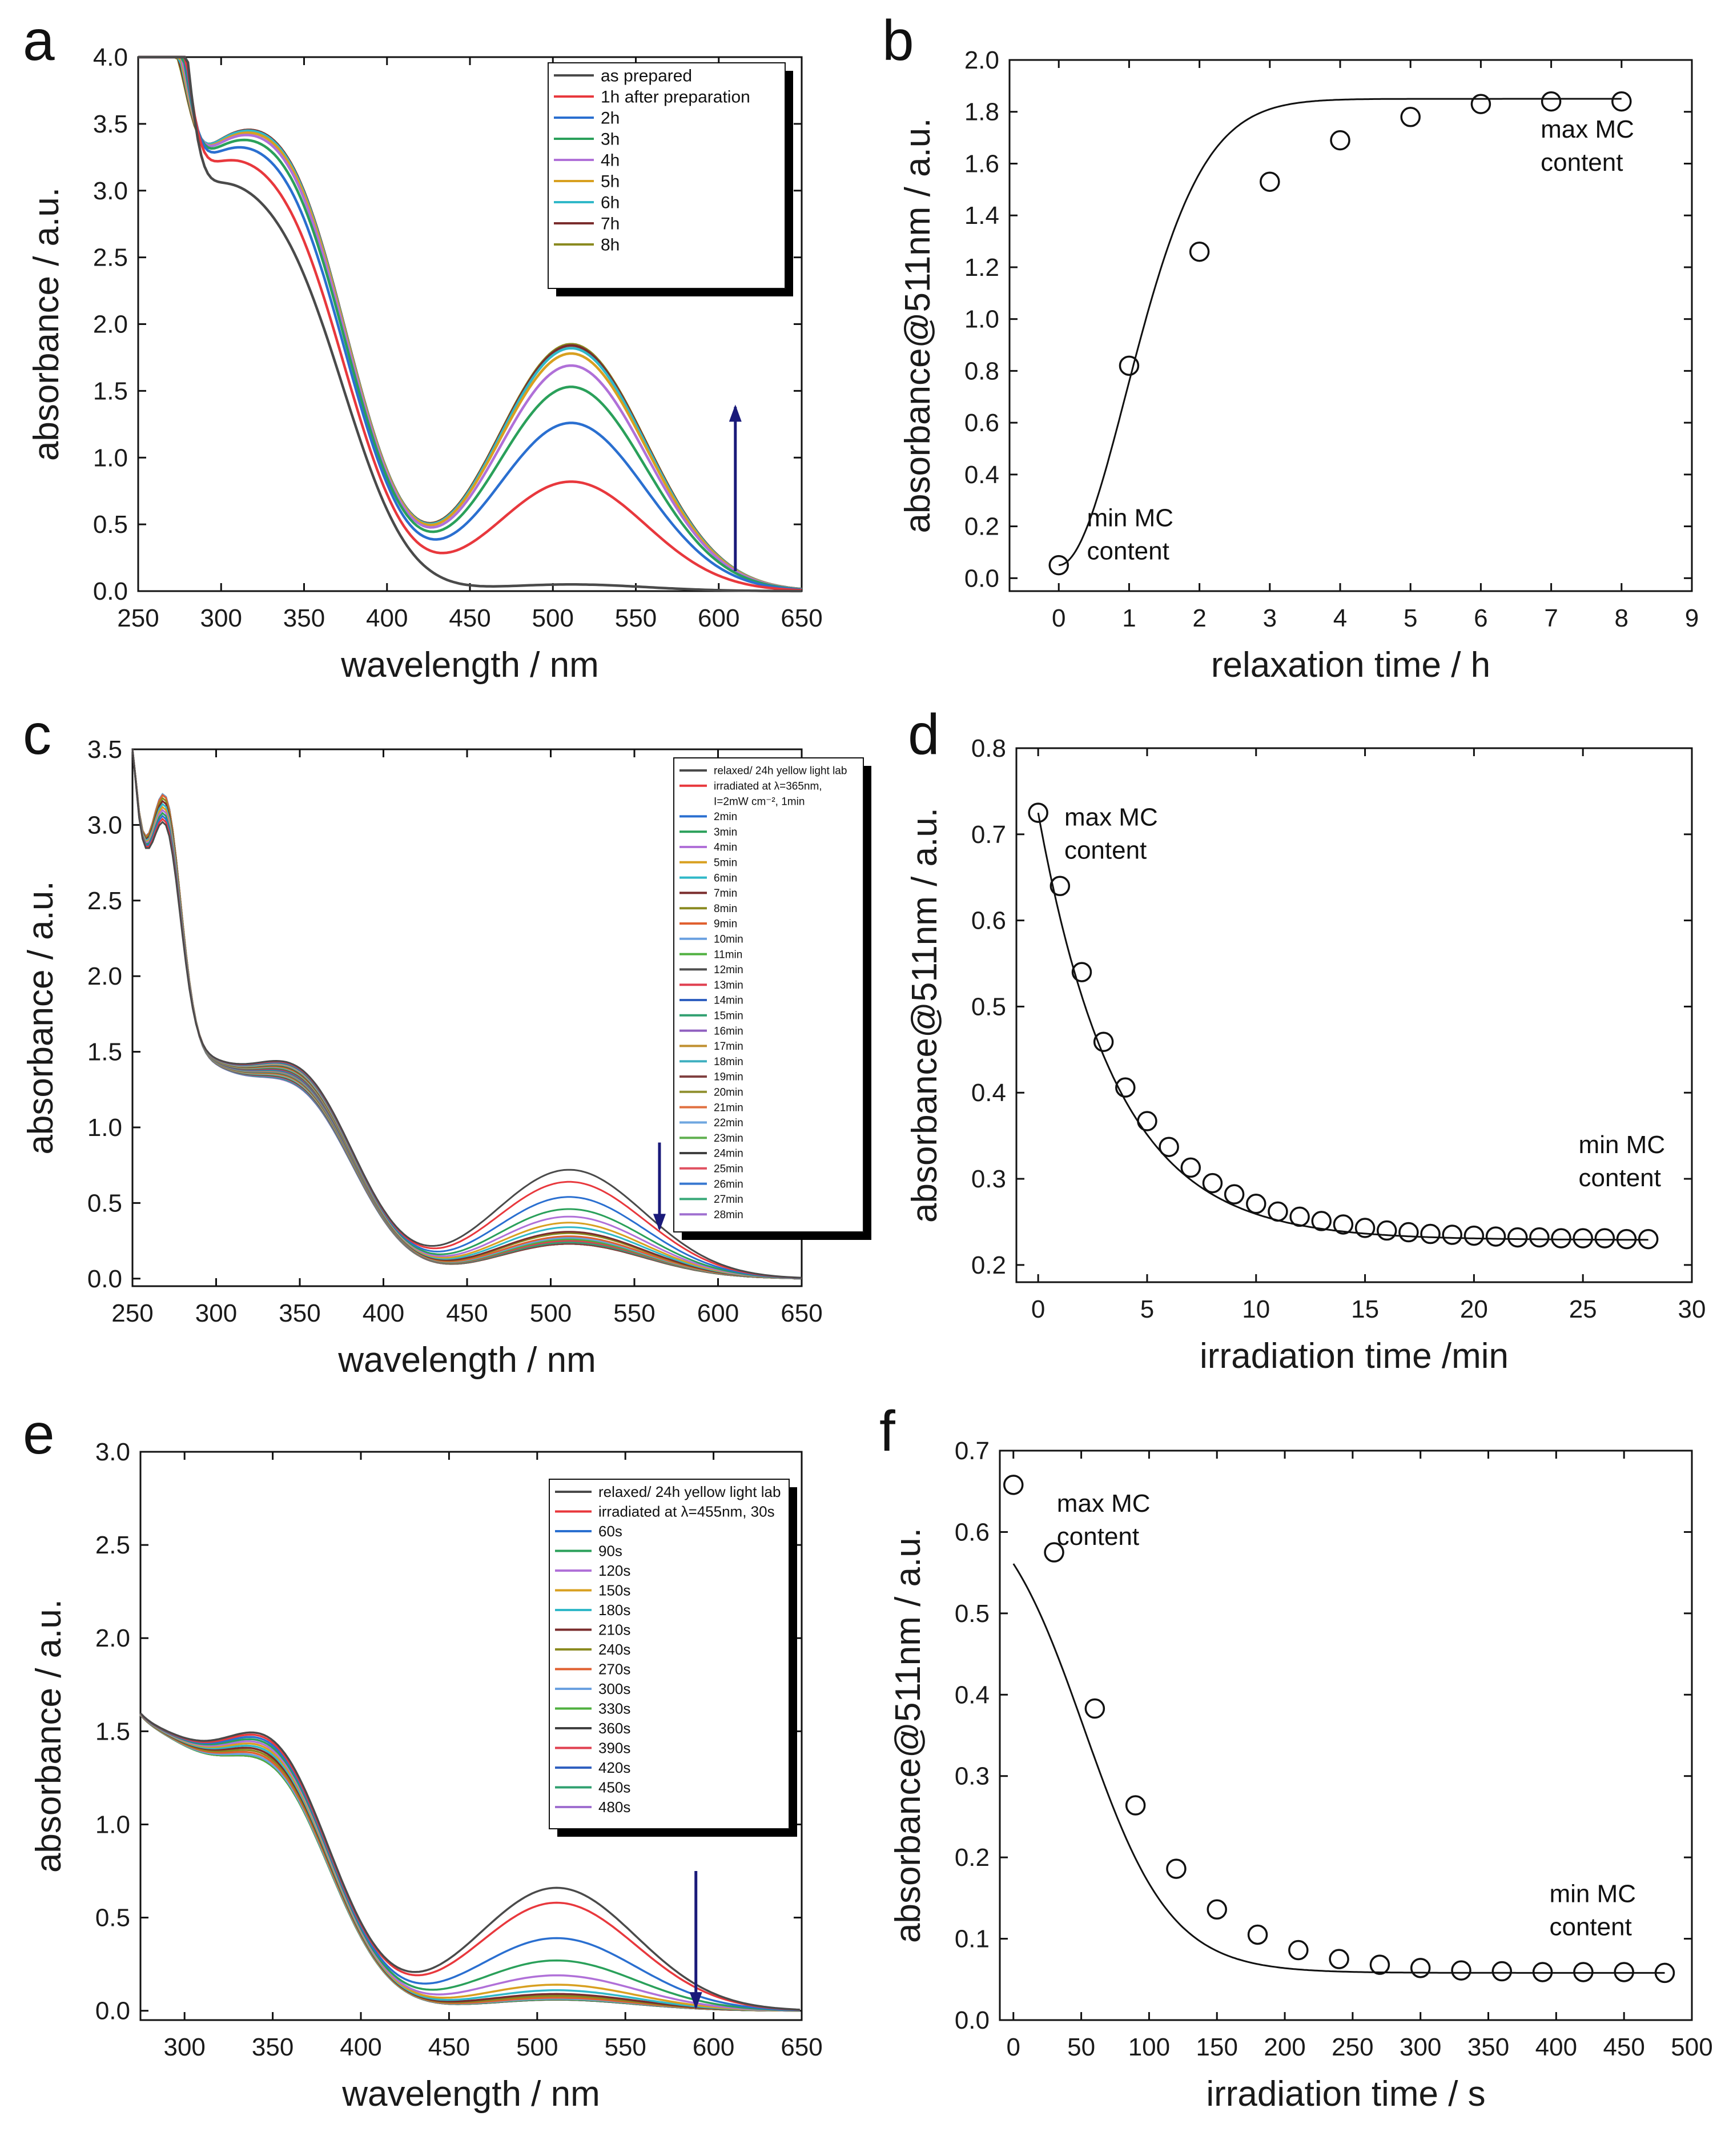 The width and height of the screenshot is (1717, 2156). I want to click on x-tick-label: 10, so click(1256, 1309).